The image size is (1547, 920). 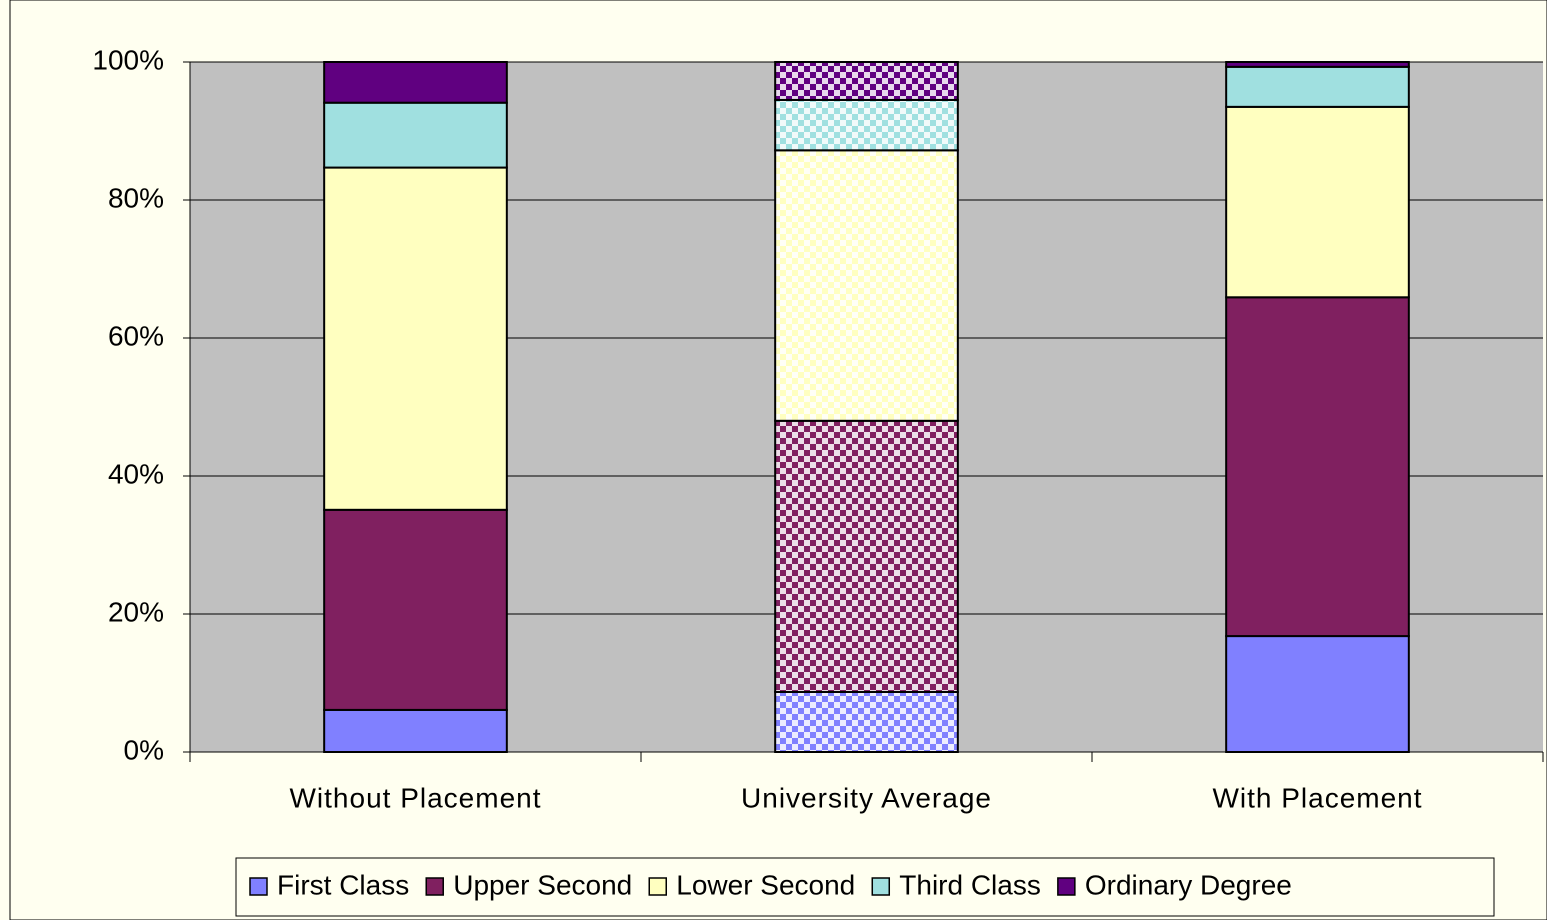 What do you see at coordinates (865, 887) in the screenshot?
I see `legend-box` at bounding box center [865, 887].